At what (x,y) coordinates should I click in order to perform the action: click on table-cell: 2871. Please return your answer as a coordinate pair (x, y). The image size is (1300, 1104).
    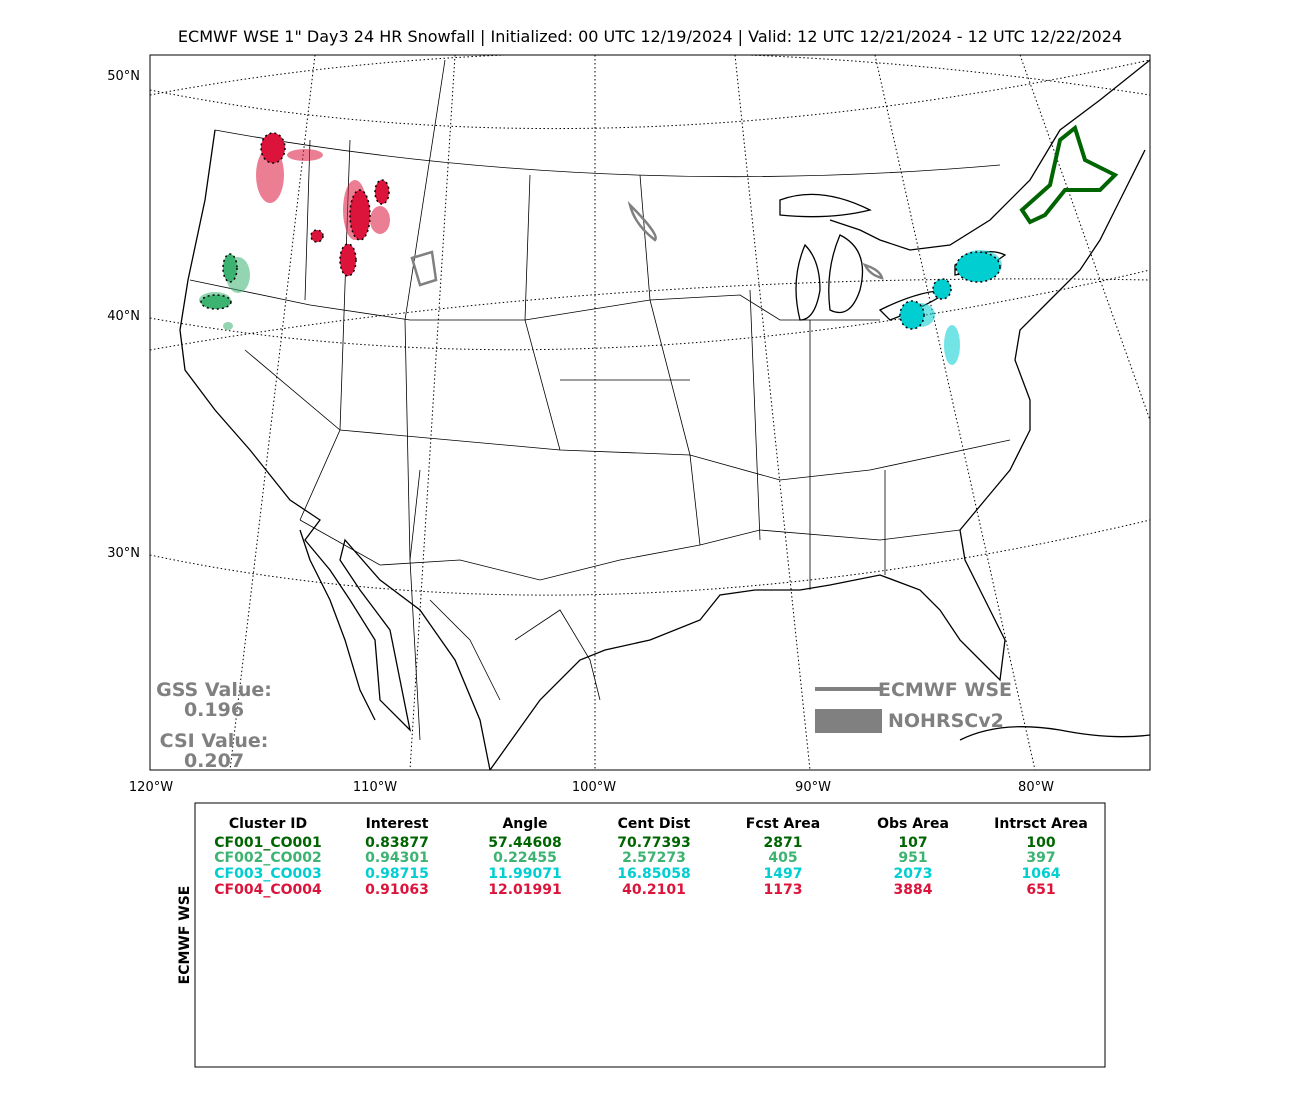
    Looking at the image, I should click on (783, 843).